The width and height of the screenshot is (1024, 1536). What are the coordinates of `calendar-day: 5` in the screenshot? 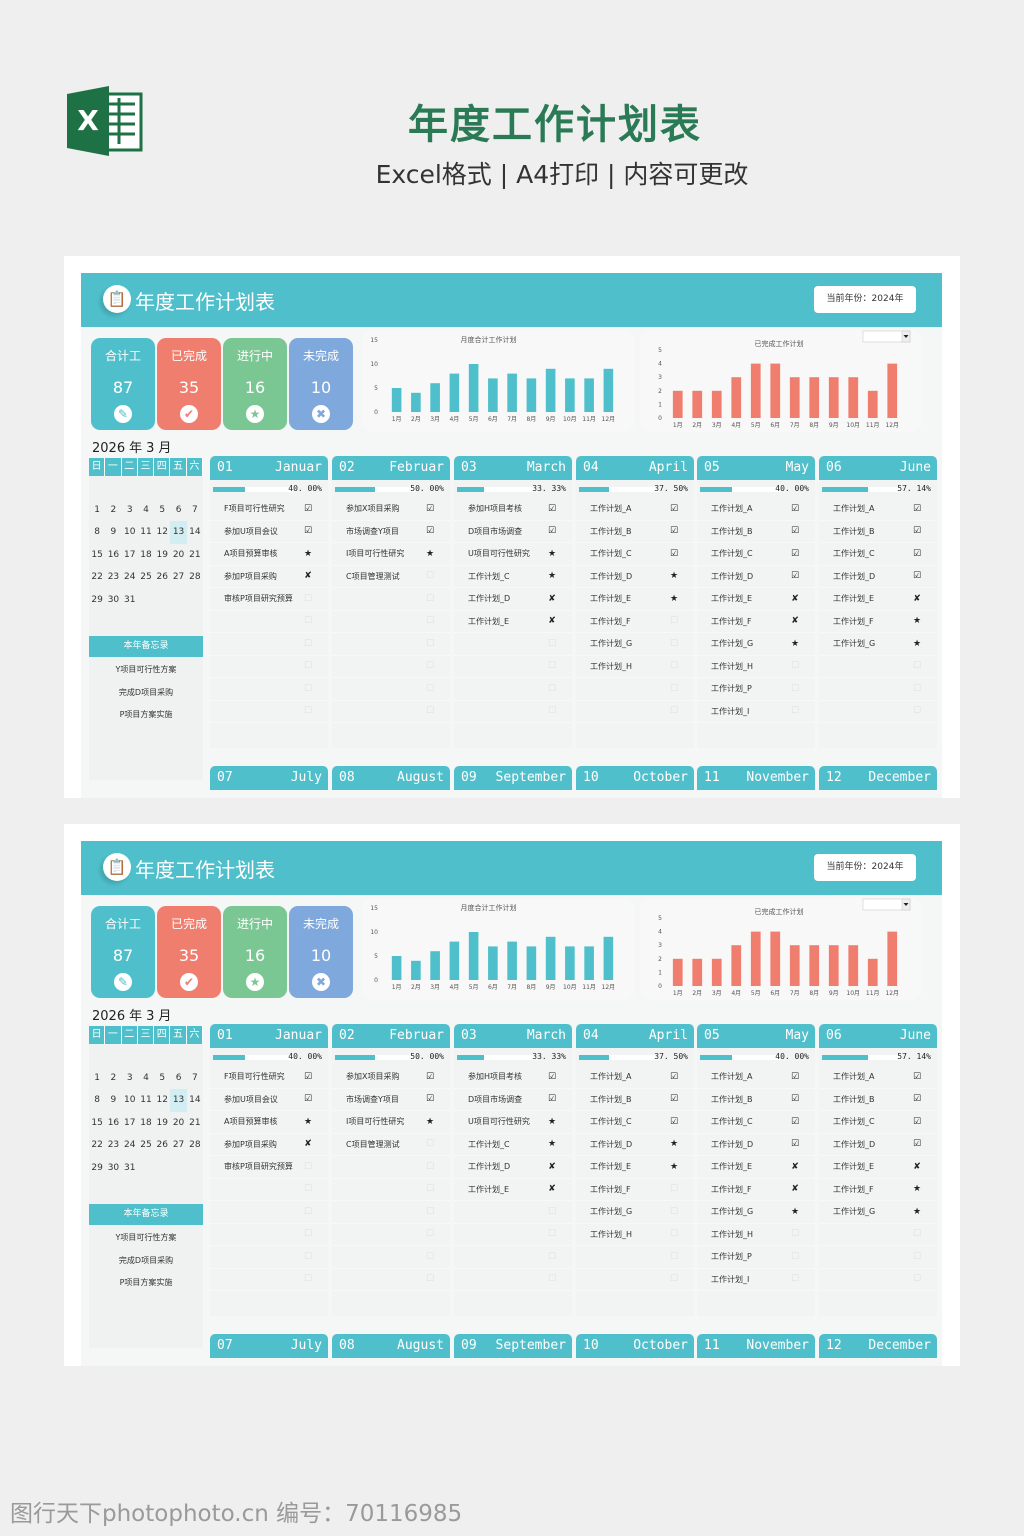 It's located at (162, 509).